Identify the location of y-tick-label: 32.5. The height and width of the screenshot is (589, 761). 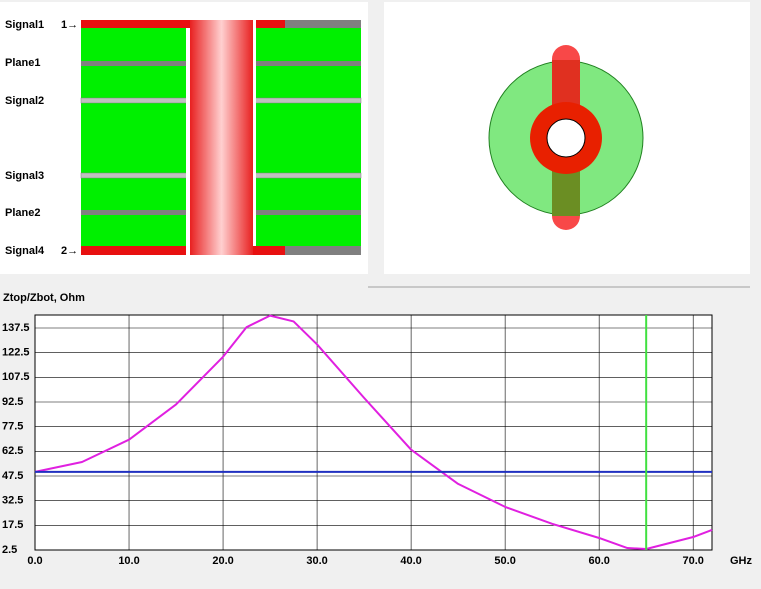
(12, 501).